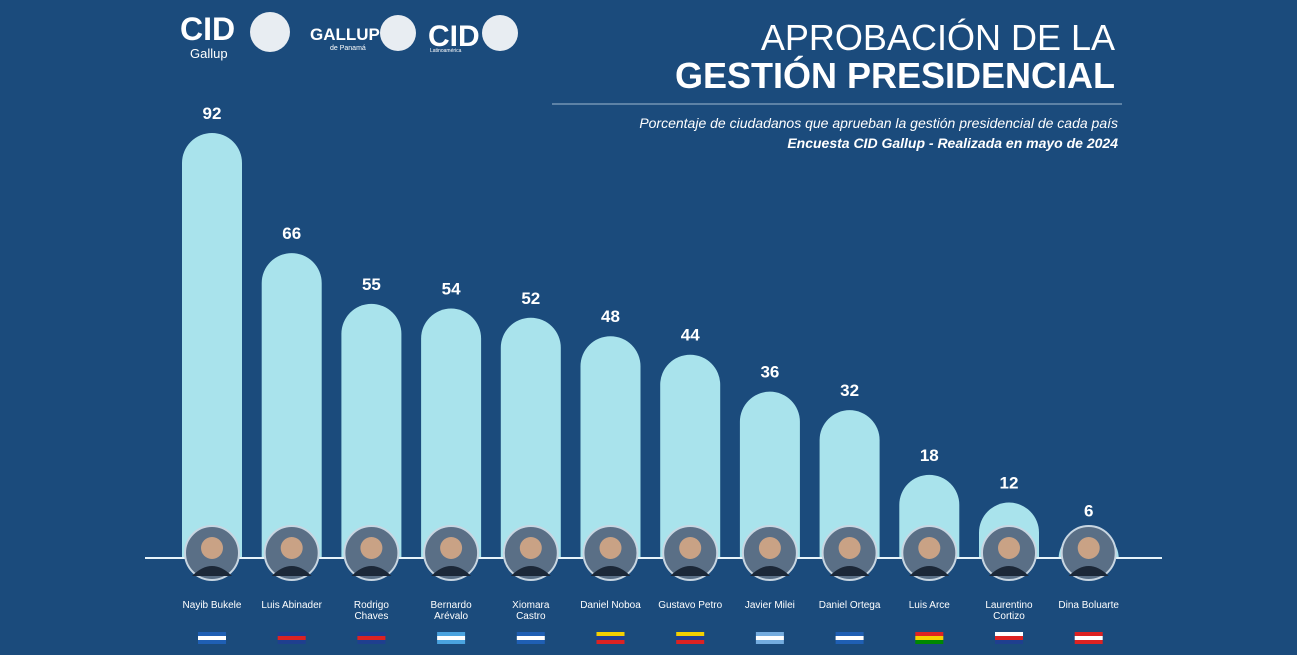 The image size is (1297, 655). Describe the element at coordinates (291, 233) in the screenshot. I see `value-label: 66` at that location.